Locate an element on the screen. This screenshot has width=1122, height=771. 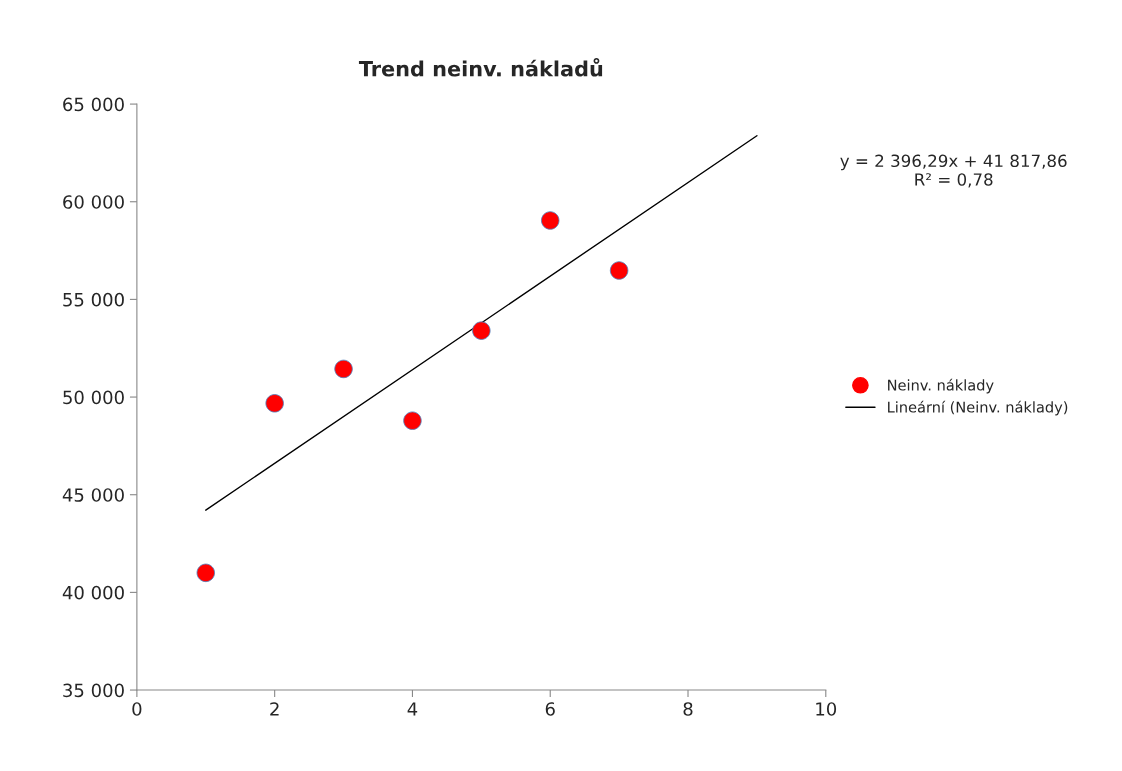
y-tick-label: 65 000 is located at coordinates (93, 104).